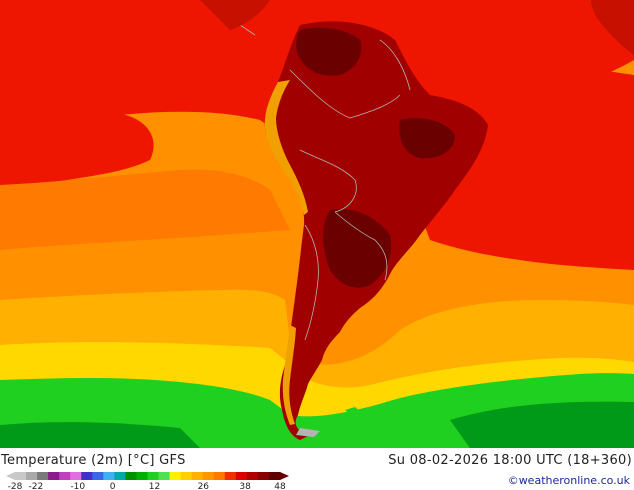 This screenshot has height=490, width=634. I want to click on pacific-orange-band, so click(145, 209).